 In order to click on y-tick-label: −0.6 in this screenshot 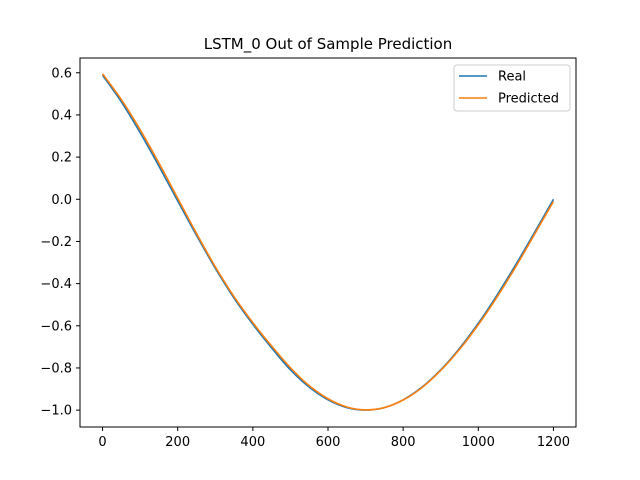, I will do `click(56, 326)`.